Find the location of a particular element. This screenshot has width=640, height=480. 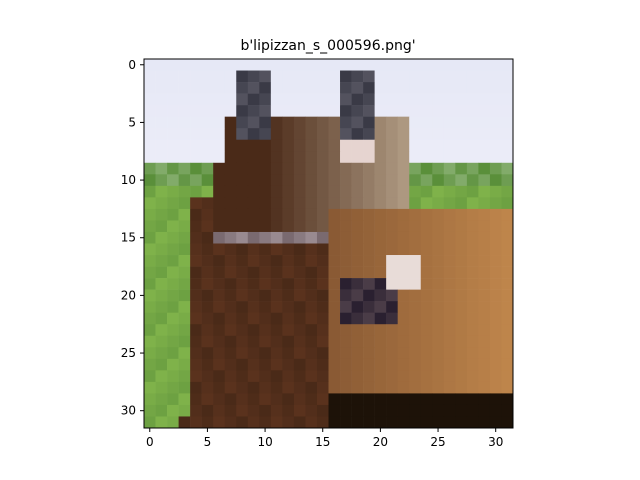

y-tick-label: 25 is located at coordinates (128, 353).